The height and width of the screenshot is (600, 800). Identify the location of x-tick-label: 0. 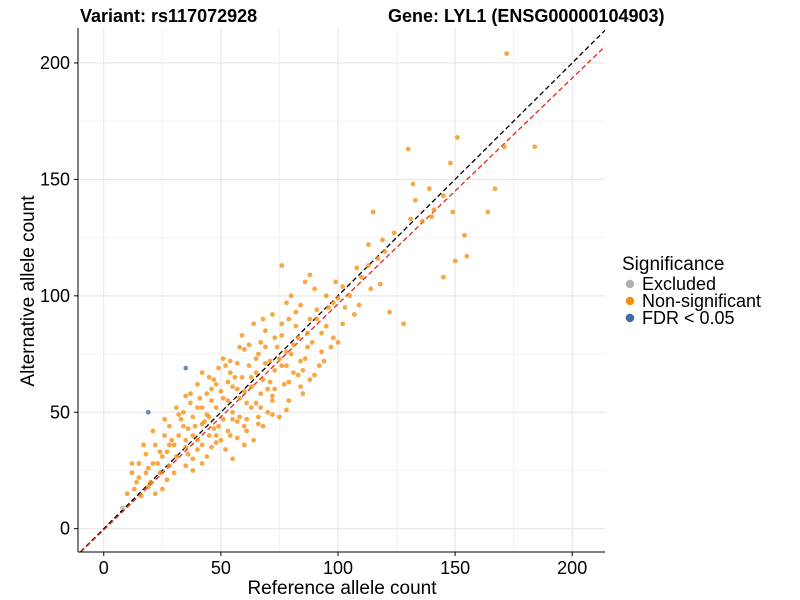
(104, 568).